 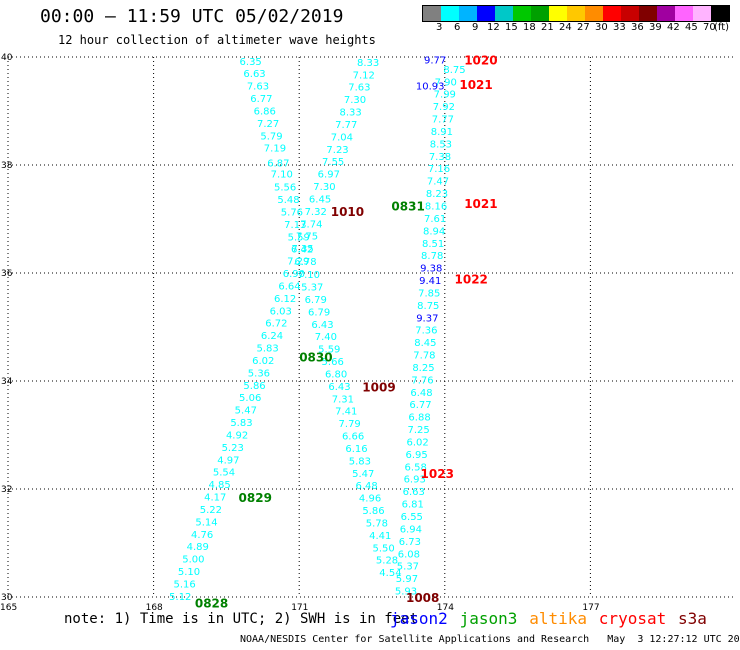 I want to click on wave-height-point: 6.86, so click(x=265, y=111).